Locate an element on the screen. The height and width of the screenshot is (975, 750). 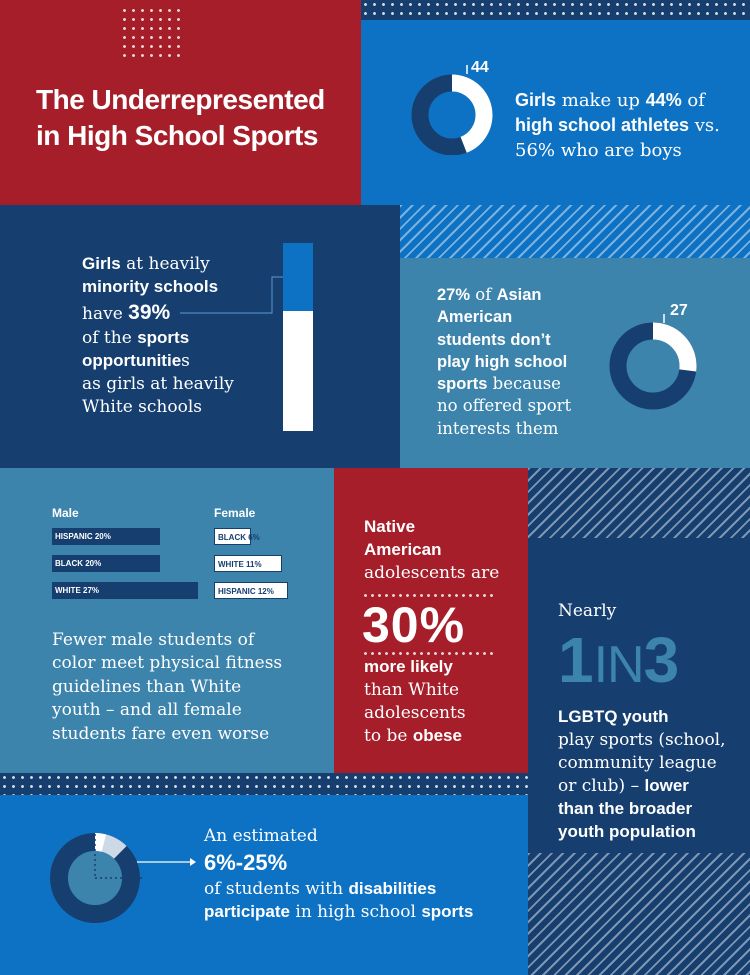
girls-donut-label: 44 is located at coordinates (480, 67).